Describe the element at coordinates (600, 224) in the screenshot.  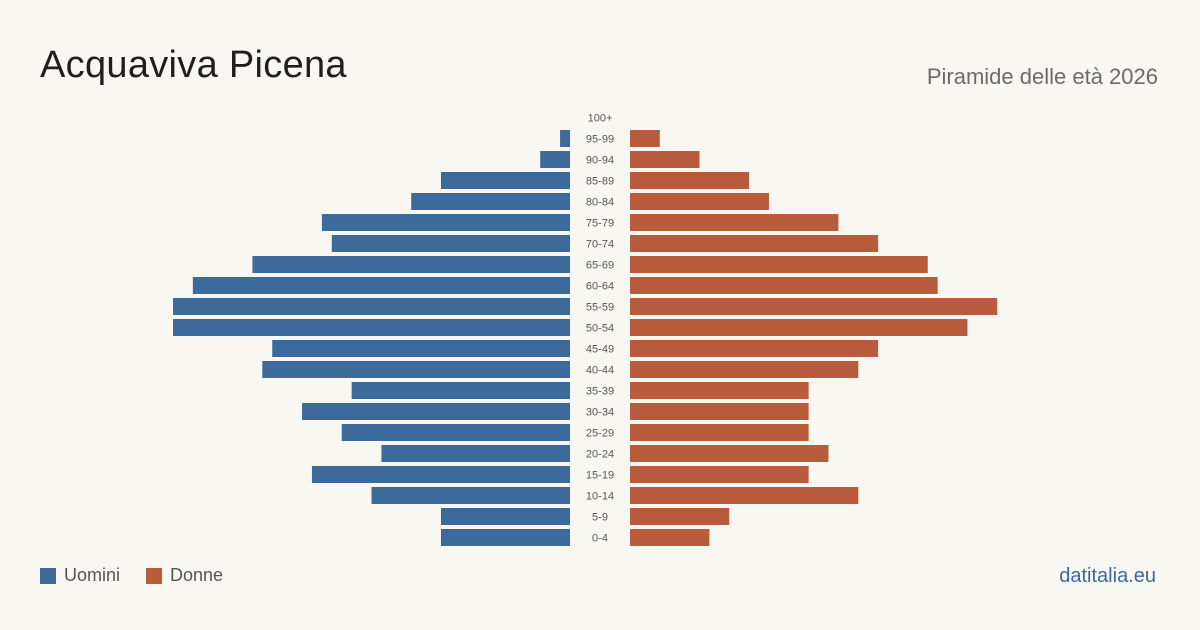
I see `age-label-75-79: 75-79` at that location.